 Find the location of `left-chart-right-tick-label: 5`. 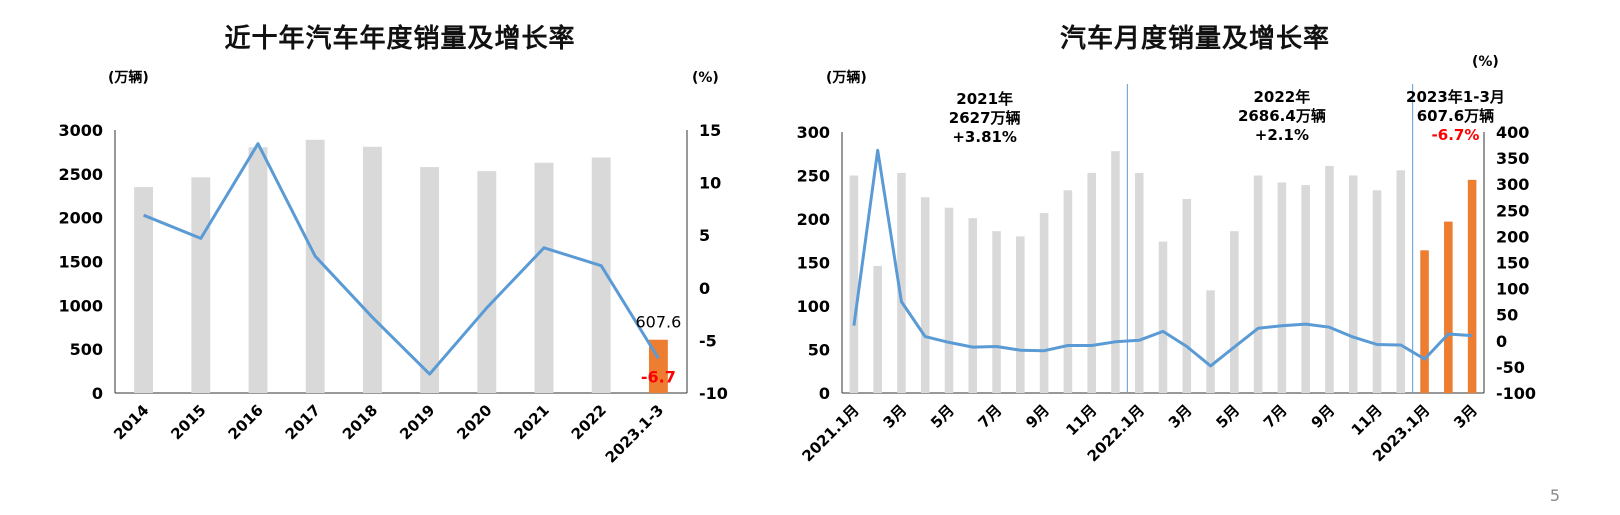

left-chart-right-tick-label: 5 is located at coordinates (704, 235).